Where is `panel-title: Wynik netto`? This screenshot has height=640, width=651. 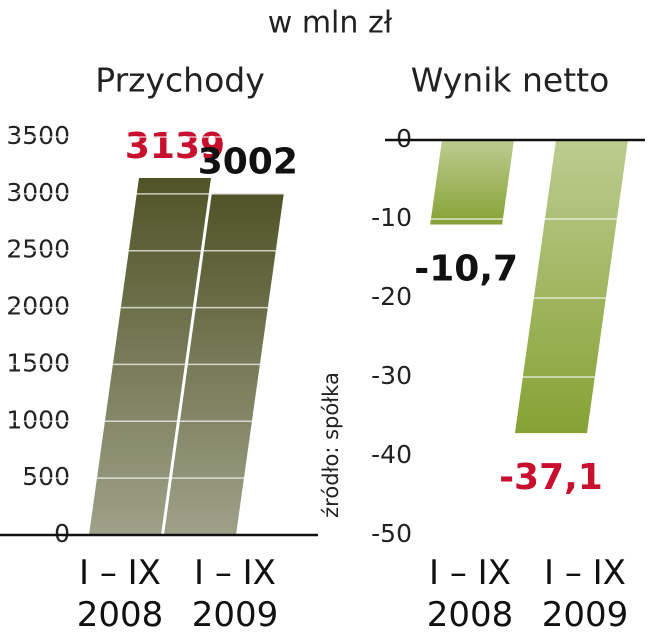 panel-title: Wynik netto is located at coordinates (510, 80).